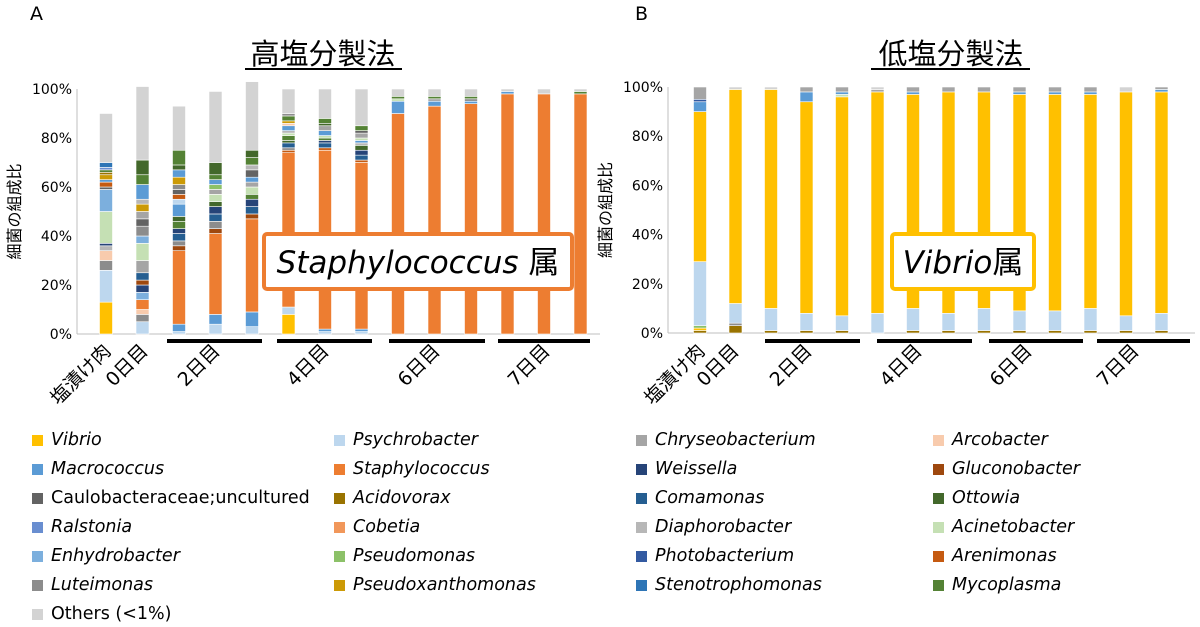  What do you see at coordinates (652, 334) in the screenshot?
I see `y-tick-label: 0%` at bounding box center [652, 334].